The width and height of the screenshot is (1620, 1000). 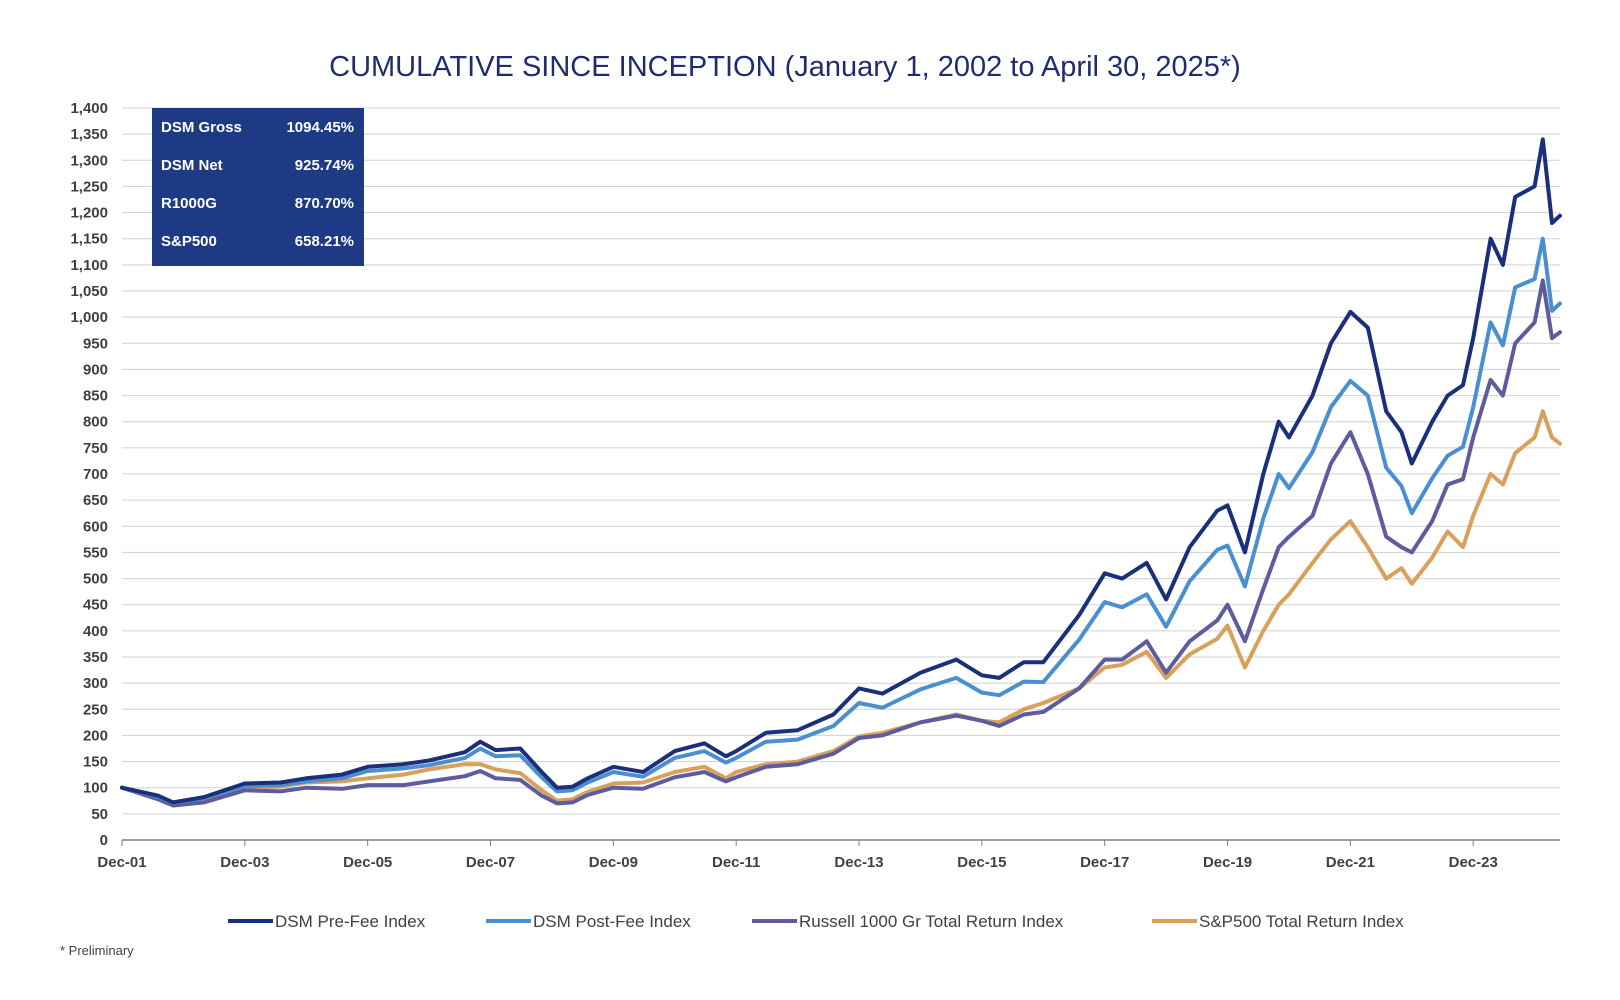 I want to click on x-tick-label: Dec-13, so click(x=858, y=862).